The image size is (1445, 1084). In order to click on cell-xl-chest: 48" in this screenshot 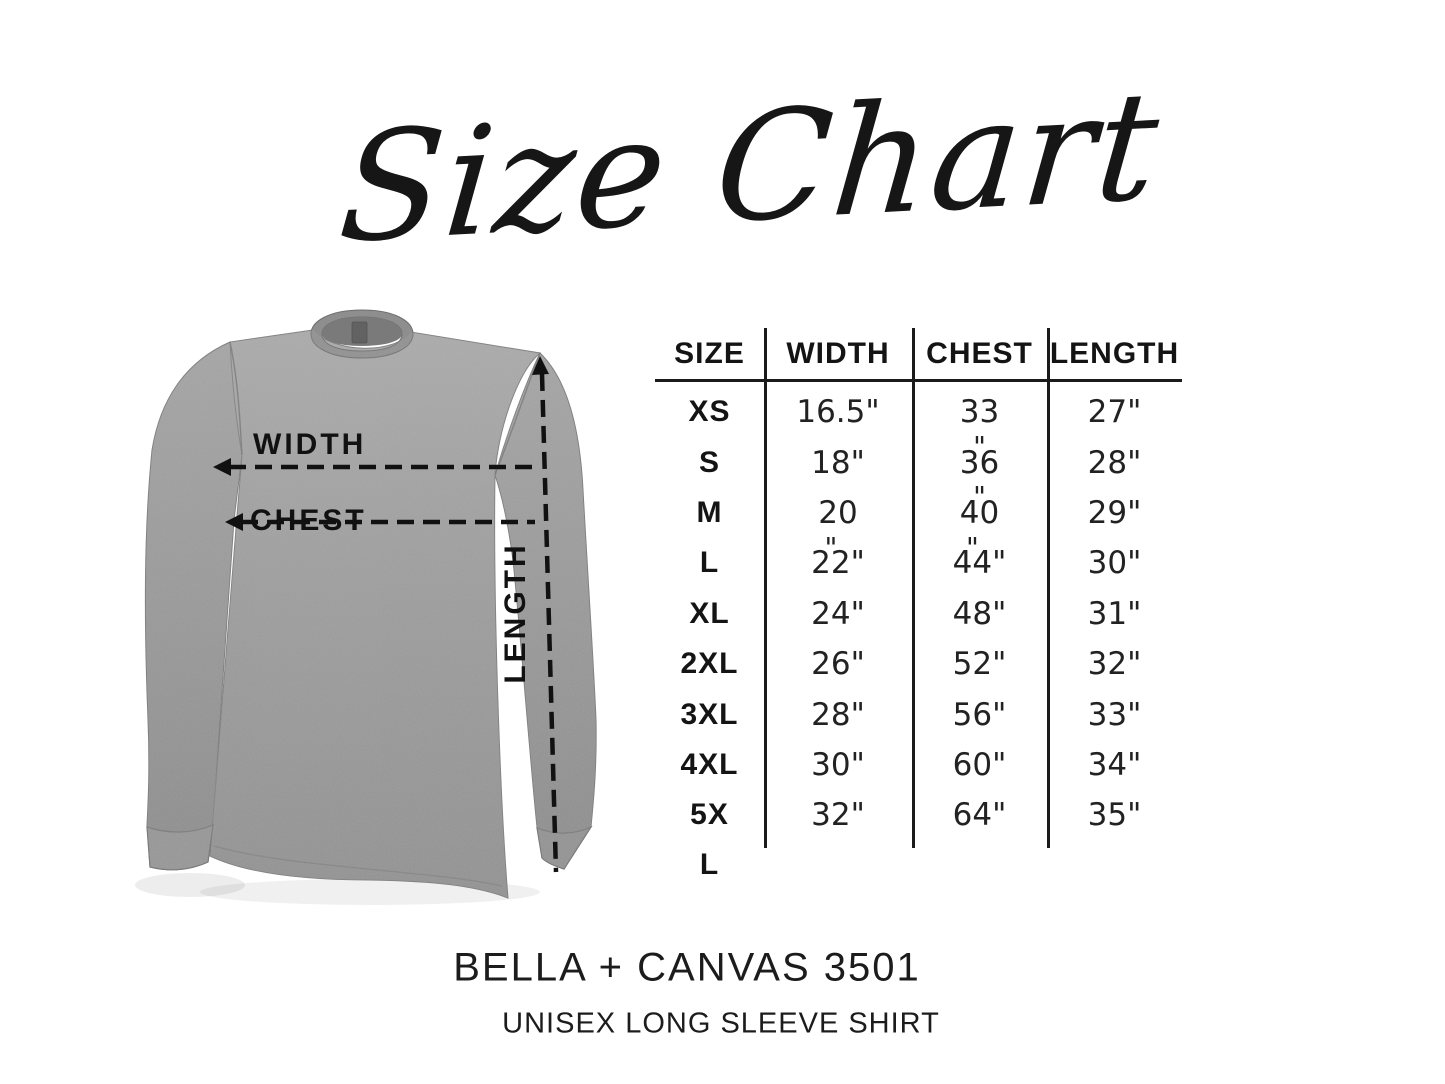, I will do `click(979, 613)`.